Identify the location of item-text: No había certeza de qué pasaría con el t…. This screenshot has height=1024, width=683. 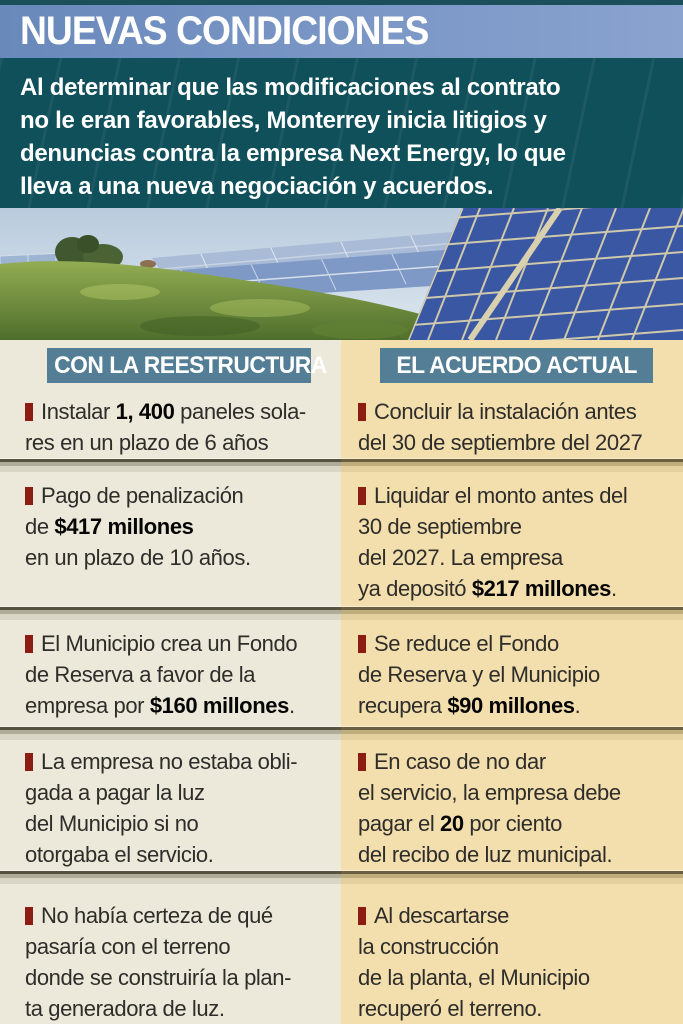
(158, 962).